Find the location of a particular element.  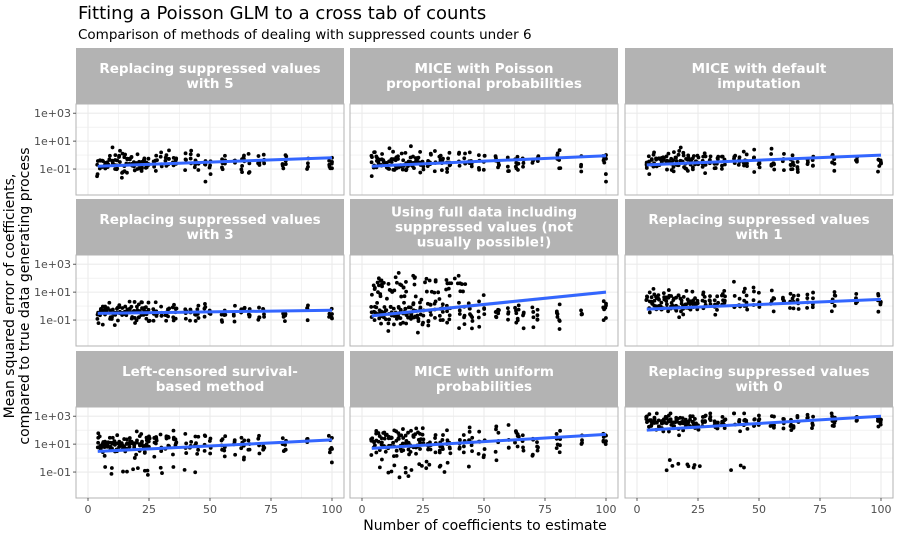

facet-strip-label: with 0 is located at coordinates (758, 387).